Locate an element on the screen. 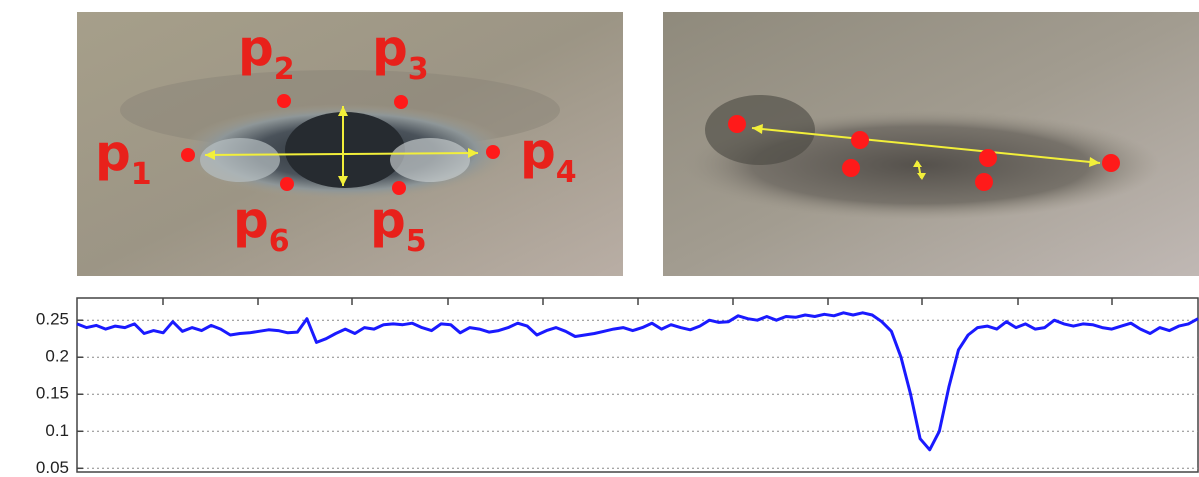 This screenshot has width=1199, height=477. y-tick-label: 0.1 is located at coordinates (57, 430).